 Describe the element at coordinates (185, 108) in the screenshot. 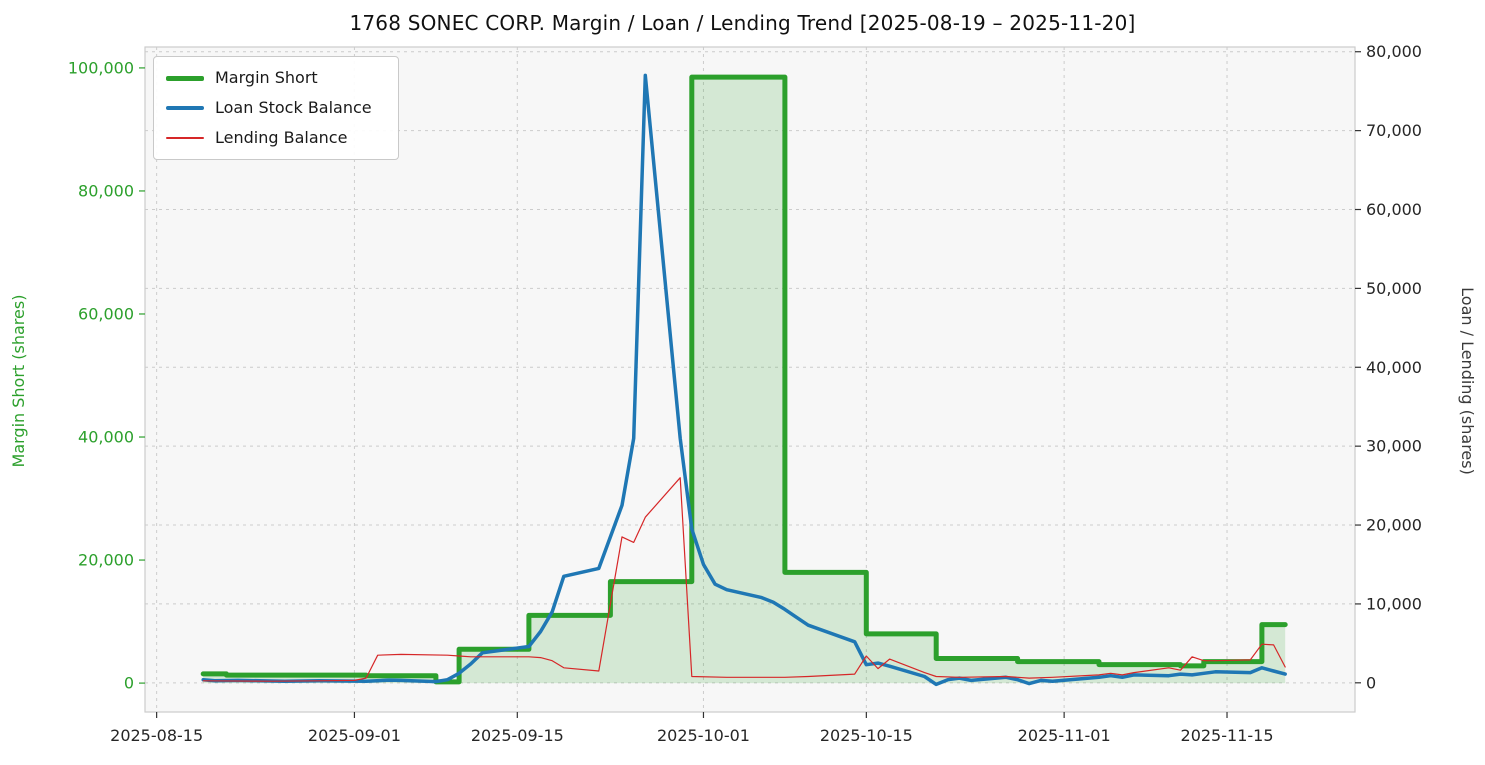

I see `legend-line-loan-stock-balance-icon` at that location.